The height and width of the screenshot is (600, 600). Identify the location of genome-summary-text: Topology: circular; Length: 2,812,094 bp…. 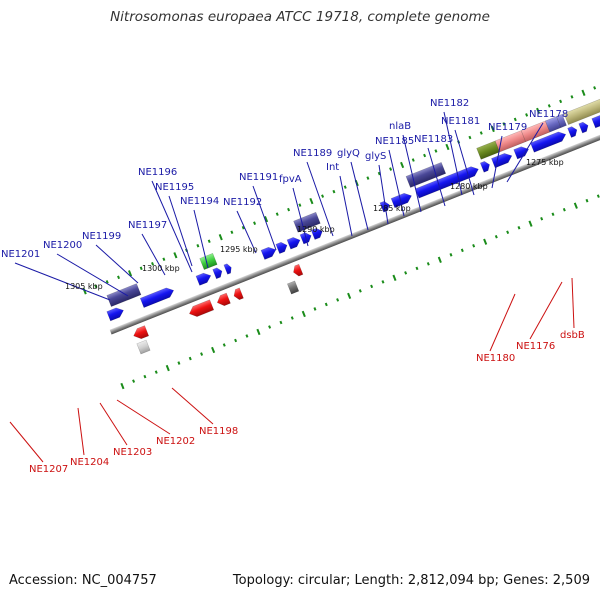
(411, 580).